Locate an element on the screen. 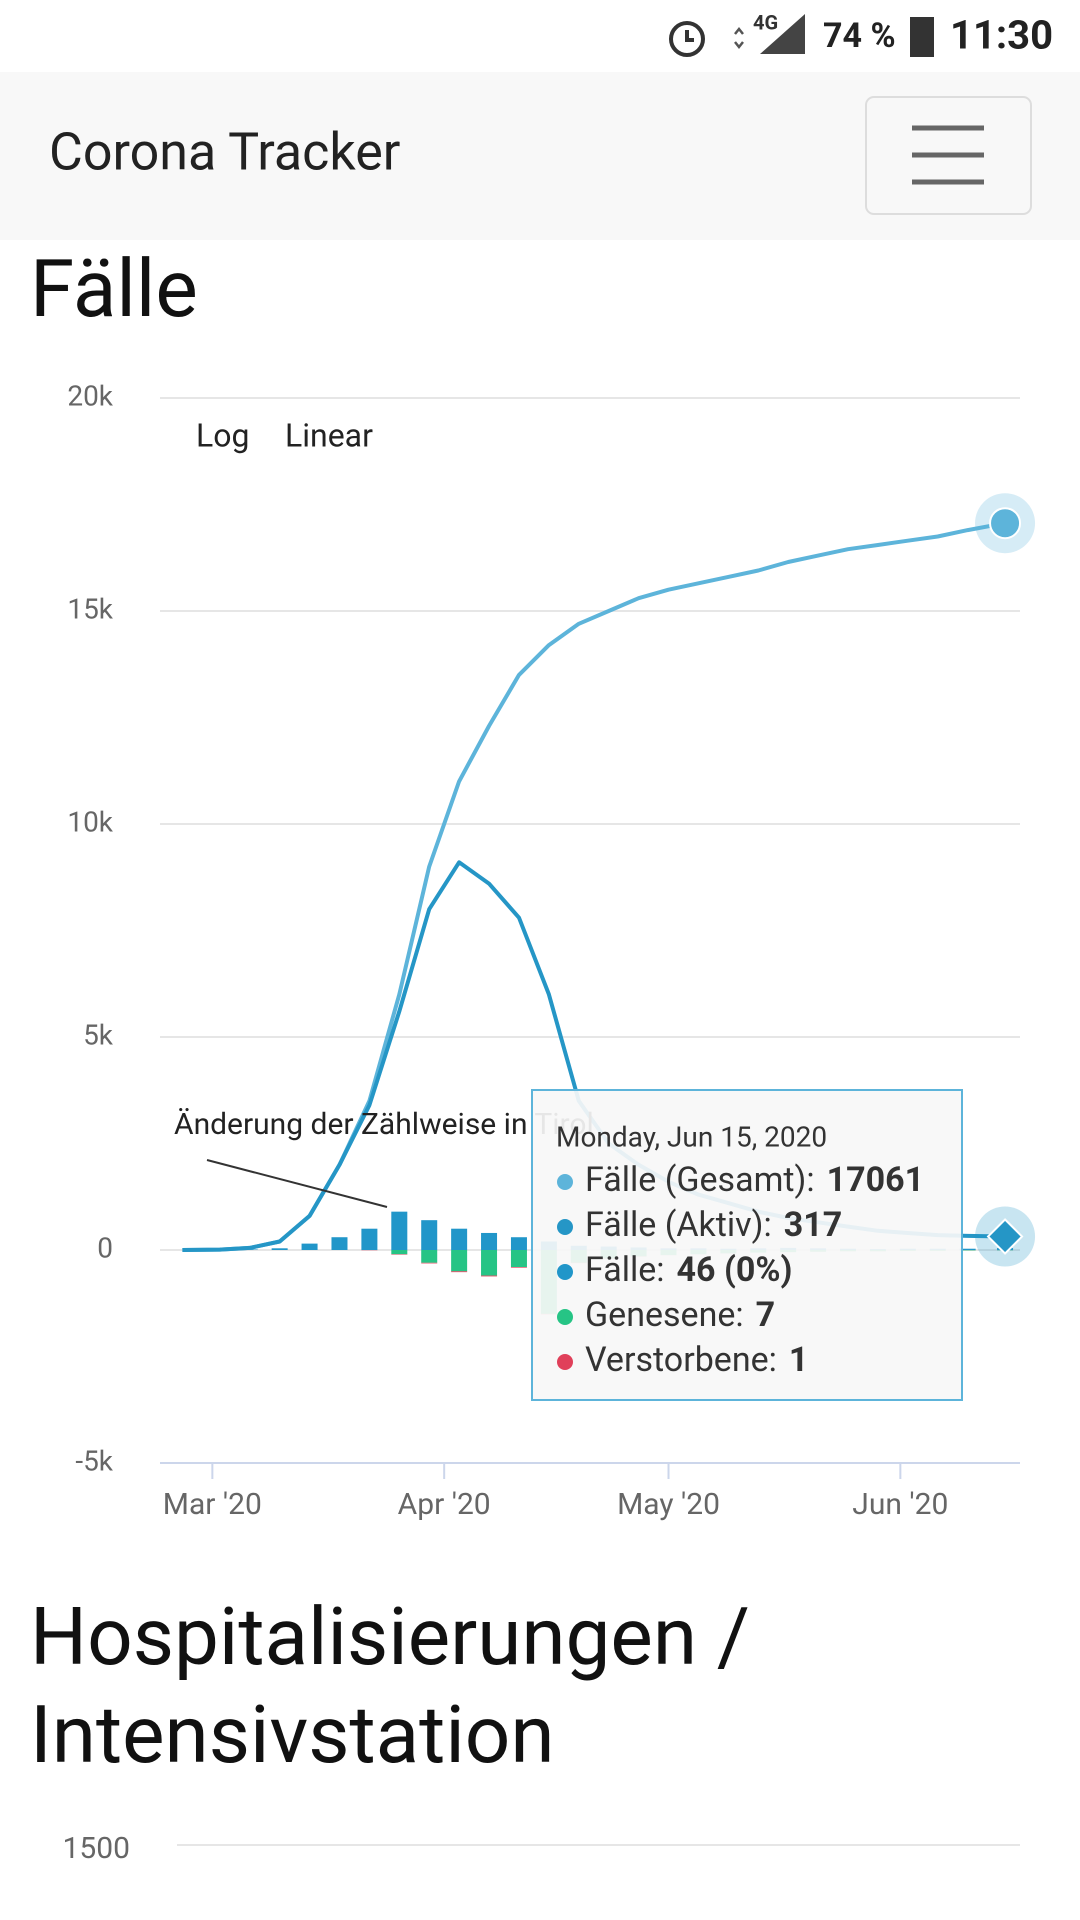  annotation-line is located at coordinates (297, 1183).